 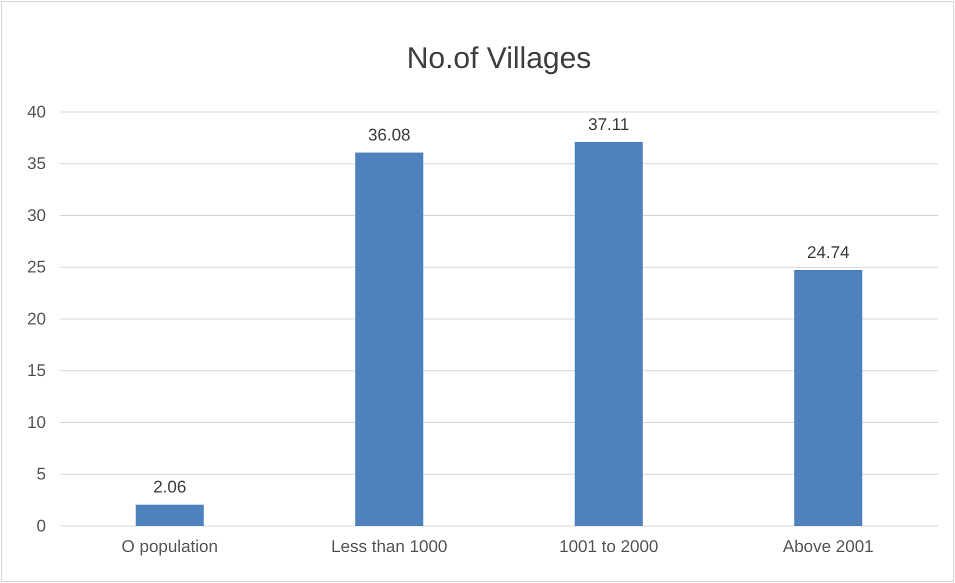 What do you see at coordinates (36, 267) in the screenshot?
I see `y-tick-label: 25` at bounding box center [36, 267].